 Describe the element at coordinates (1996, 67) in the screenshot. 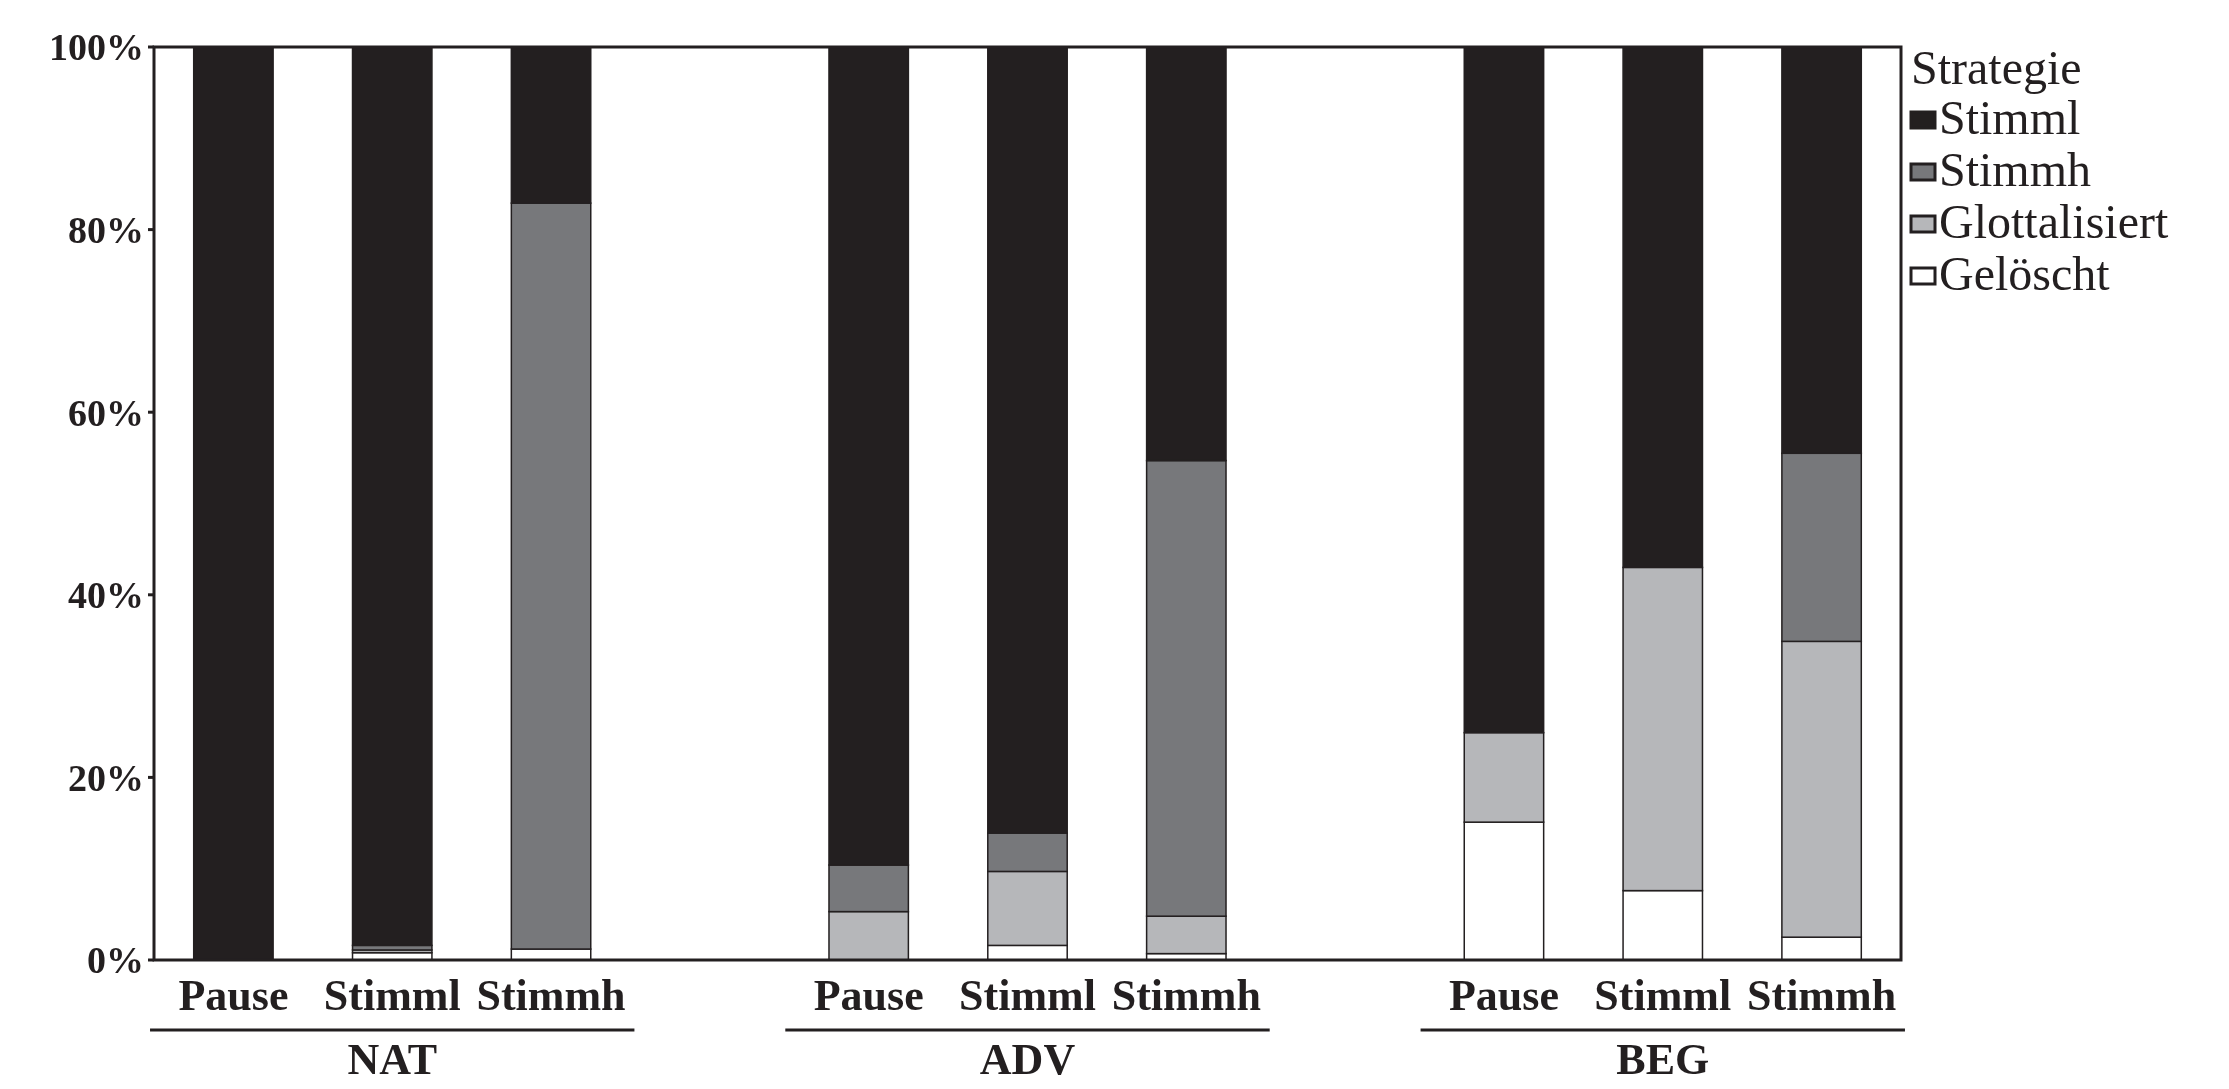

I see `legend-title: Strategie` at that location.